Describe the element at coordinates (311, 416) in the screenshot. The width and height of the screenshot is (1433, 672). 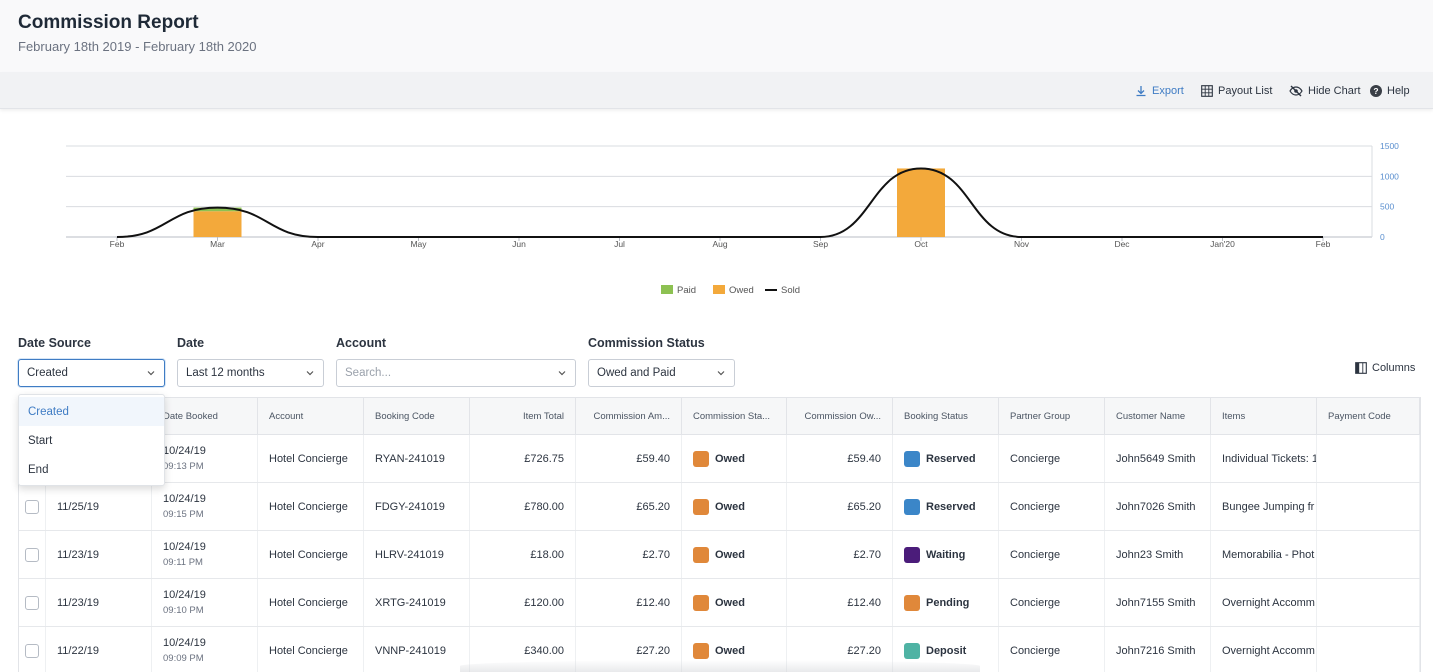
I see `account-header: Account` at that location.